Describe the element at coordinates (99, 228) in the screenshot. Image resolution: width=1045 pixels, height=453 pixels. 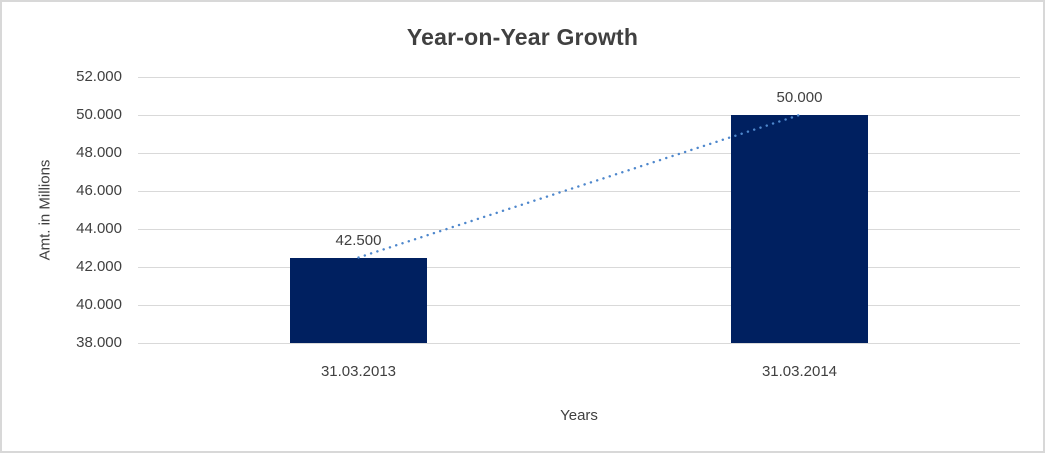
I see `y-tick-label: 44.000` at that location.